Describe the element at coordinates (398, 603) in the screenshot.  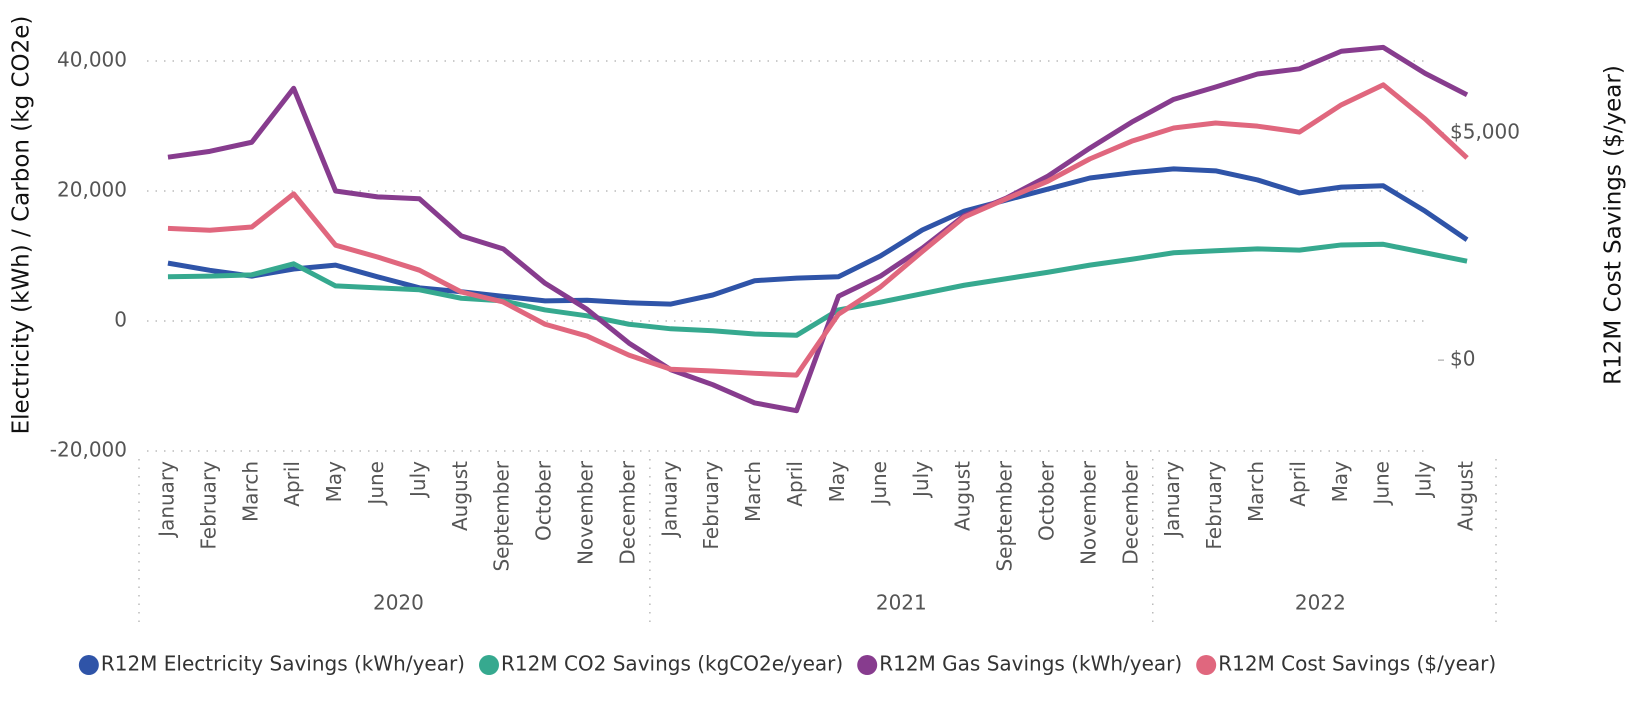
I see `group-label: 2020` at that location.